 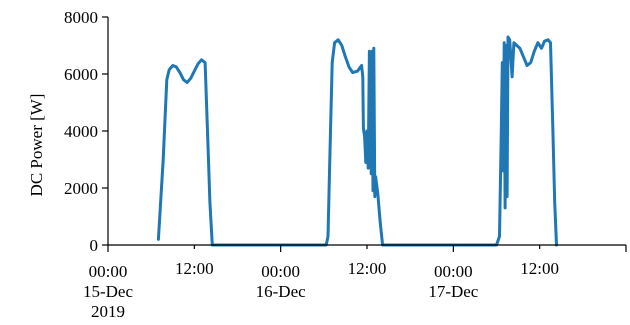 I want to click on x-major-tick-label: 15-Dec, so click(x=108, y=291).